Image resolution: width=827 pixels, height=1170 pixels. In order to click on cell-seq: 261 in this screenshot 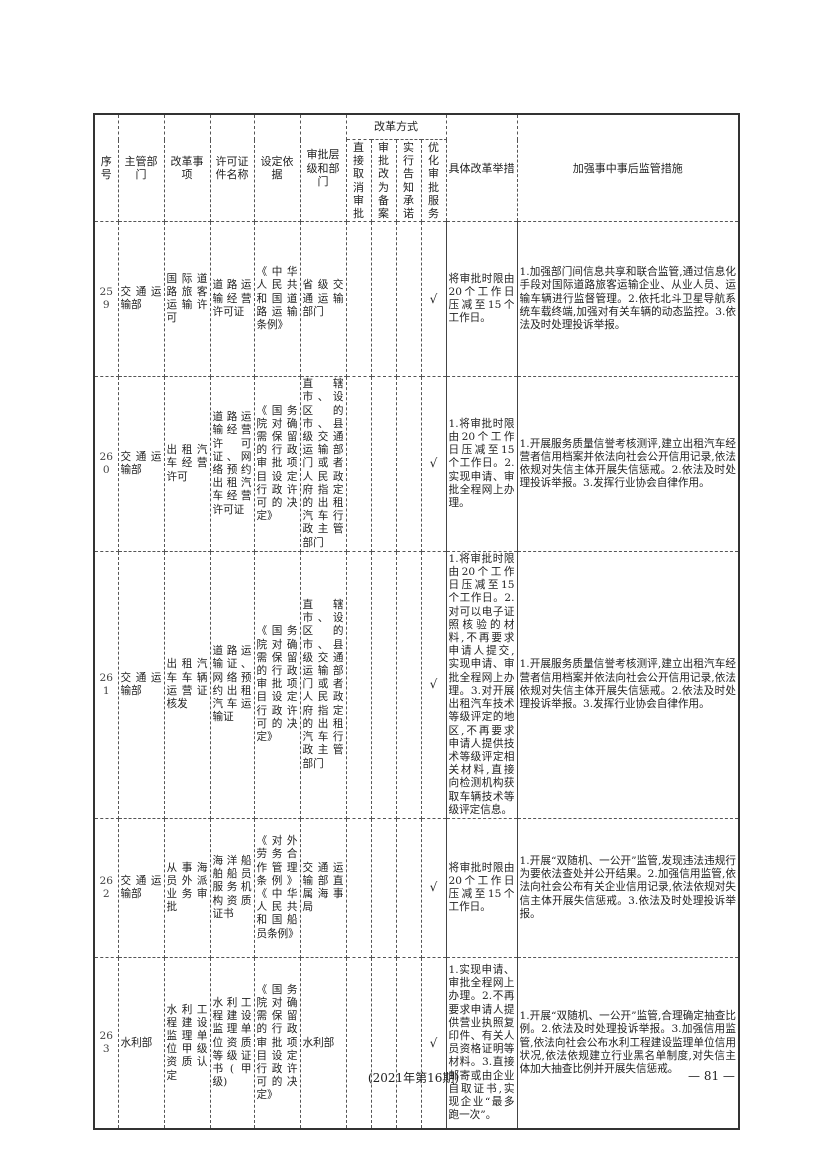, I will do `click(106, 684)`.